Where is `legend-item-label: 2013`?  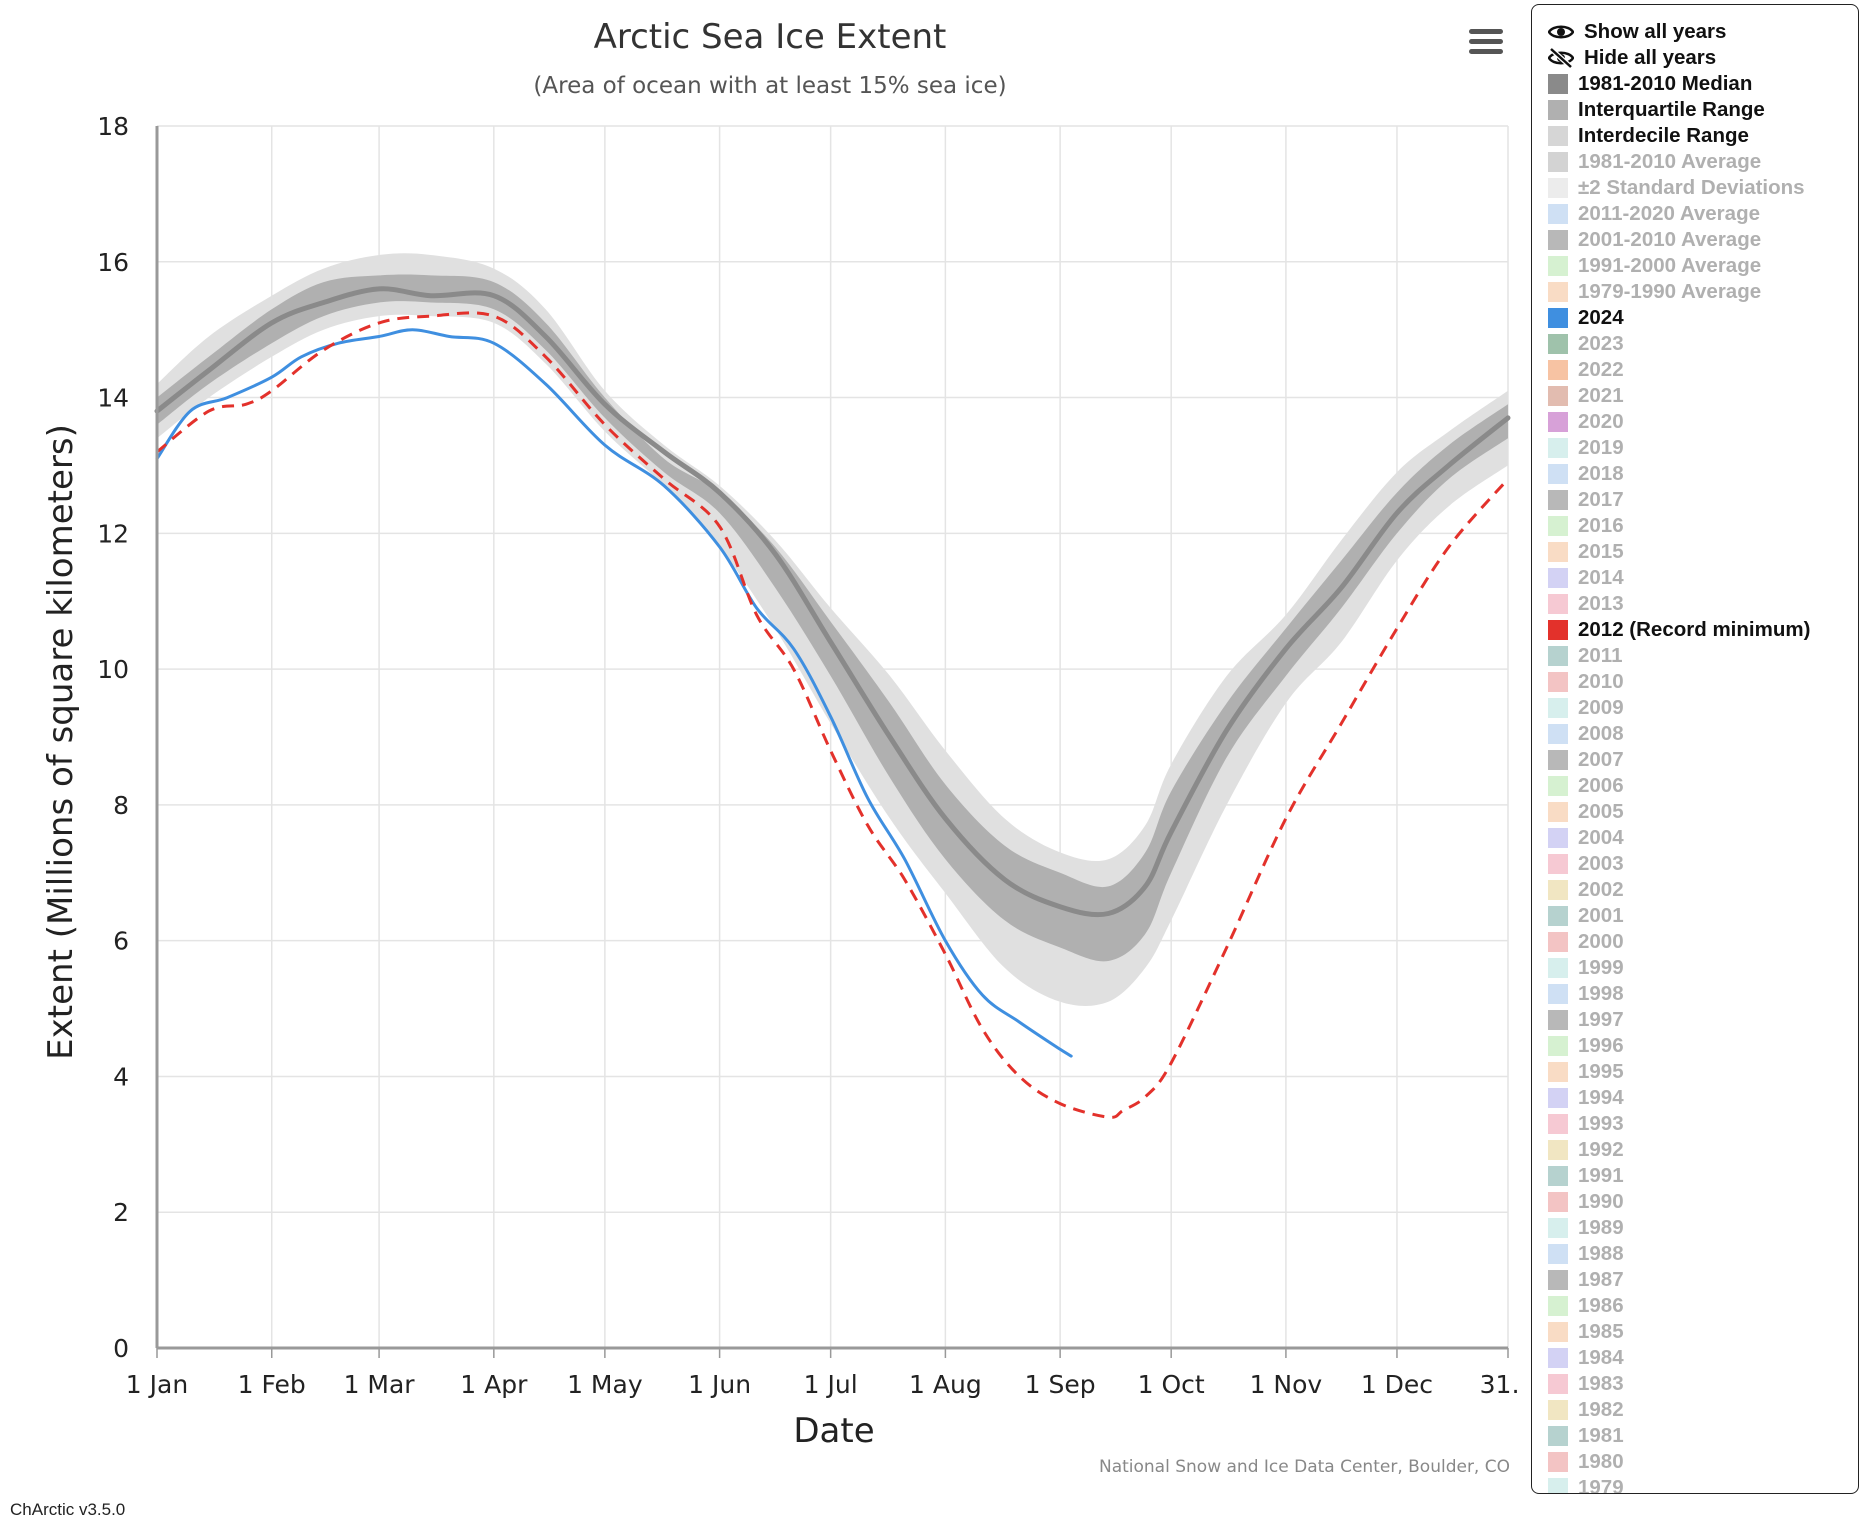 legend-item-label: 2013 is located at coordinates (1601, 603).